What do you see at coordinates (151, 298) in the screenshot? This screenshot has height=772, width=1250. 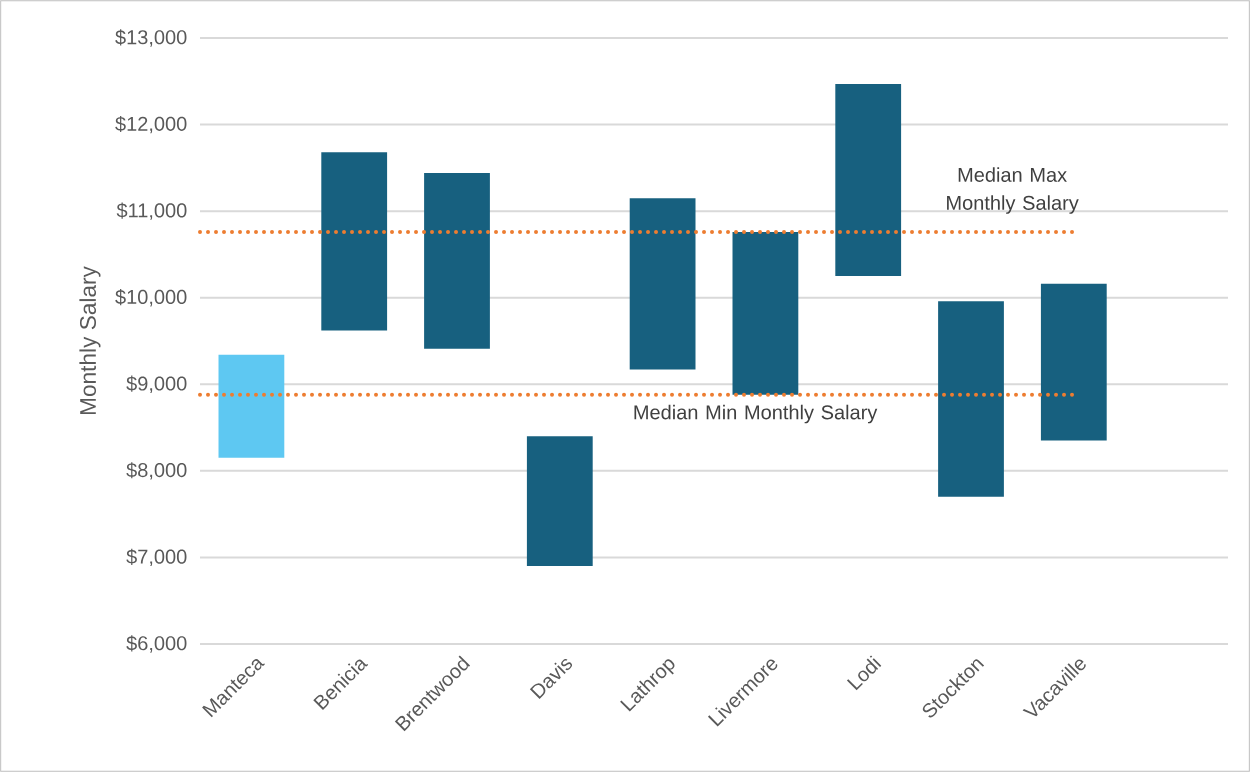 I see `y-tick-label: $10,000` at bounding box center [151, 298].